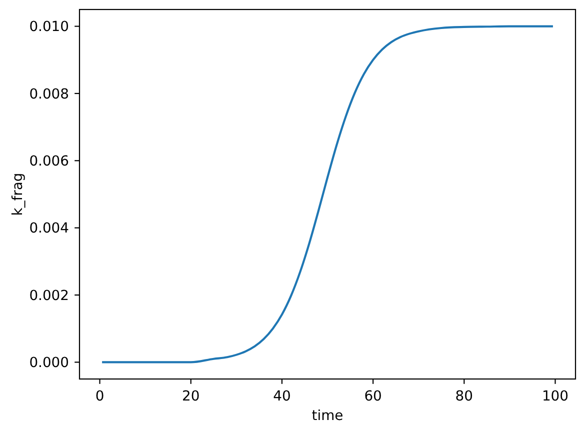 Image resolution: width=584 pixels, height=432 pixels. I want to click on x-tick-label: 0, so click(99, 396).